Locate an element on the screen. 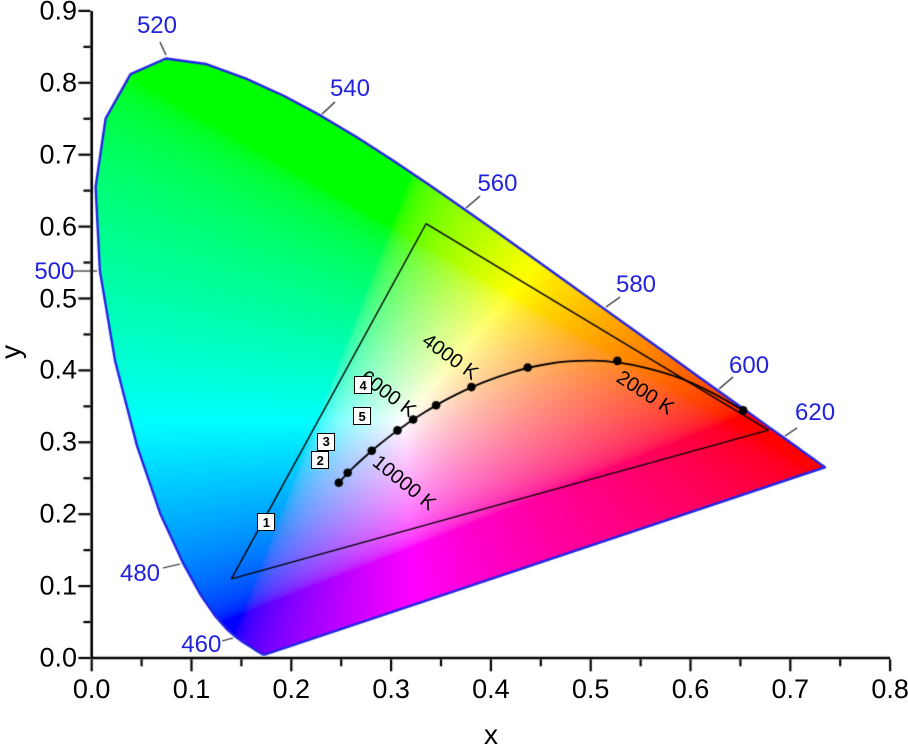 The height and width of the screenshot is (750, 908). x-tick-label: 0.8 is located at coordinates (889, 689).